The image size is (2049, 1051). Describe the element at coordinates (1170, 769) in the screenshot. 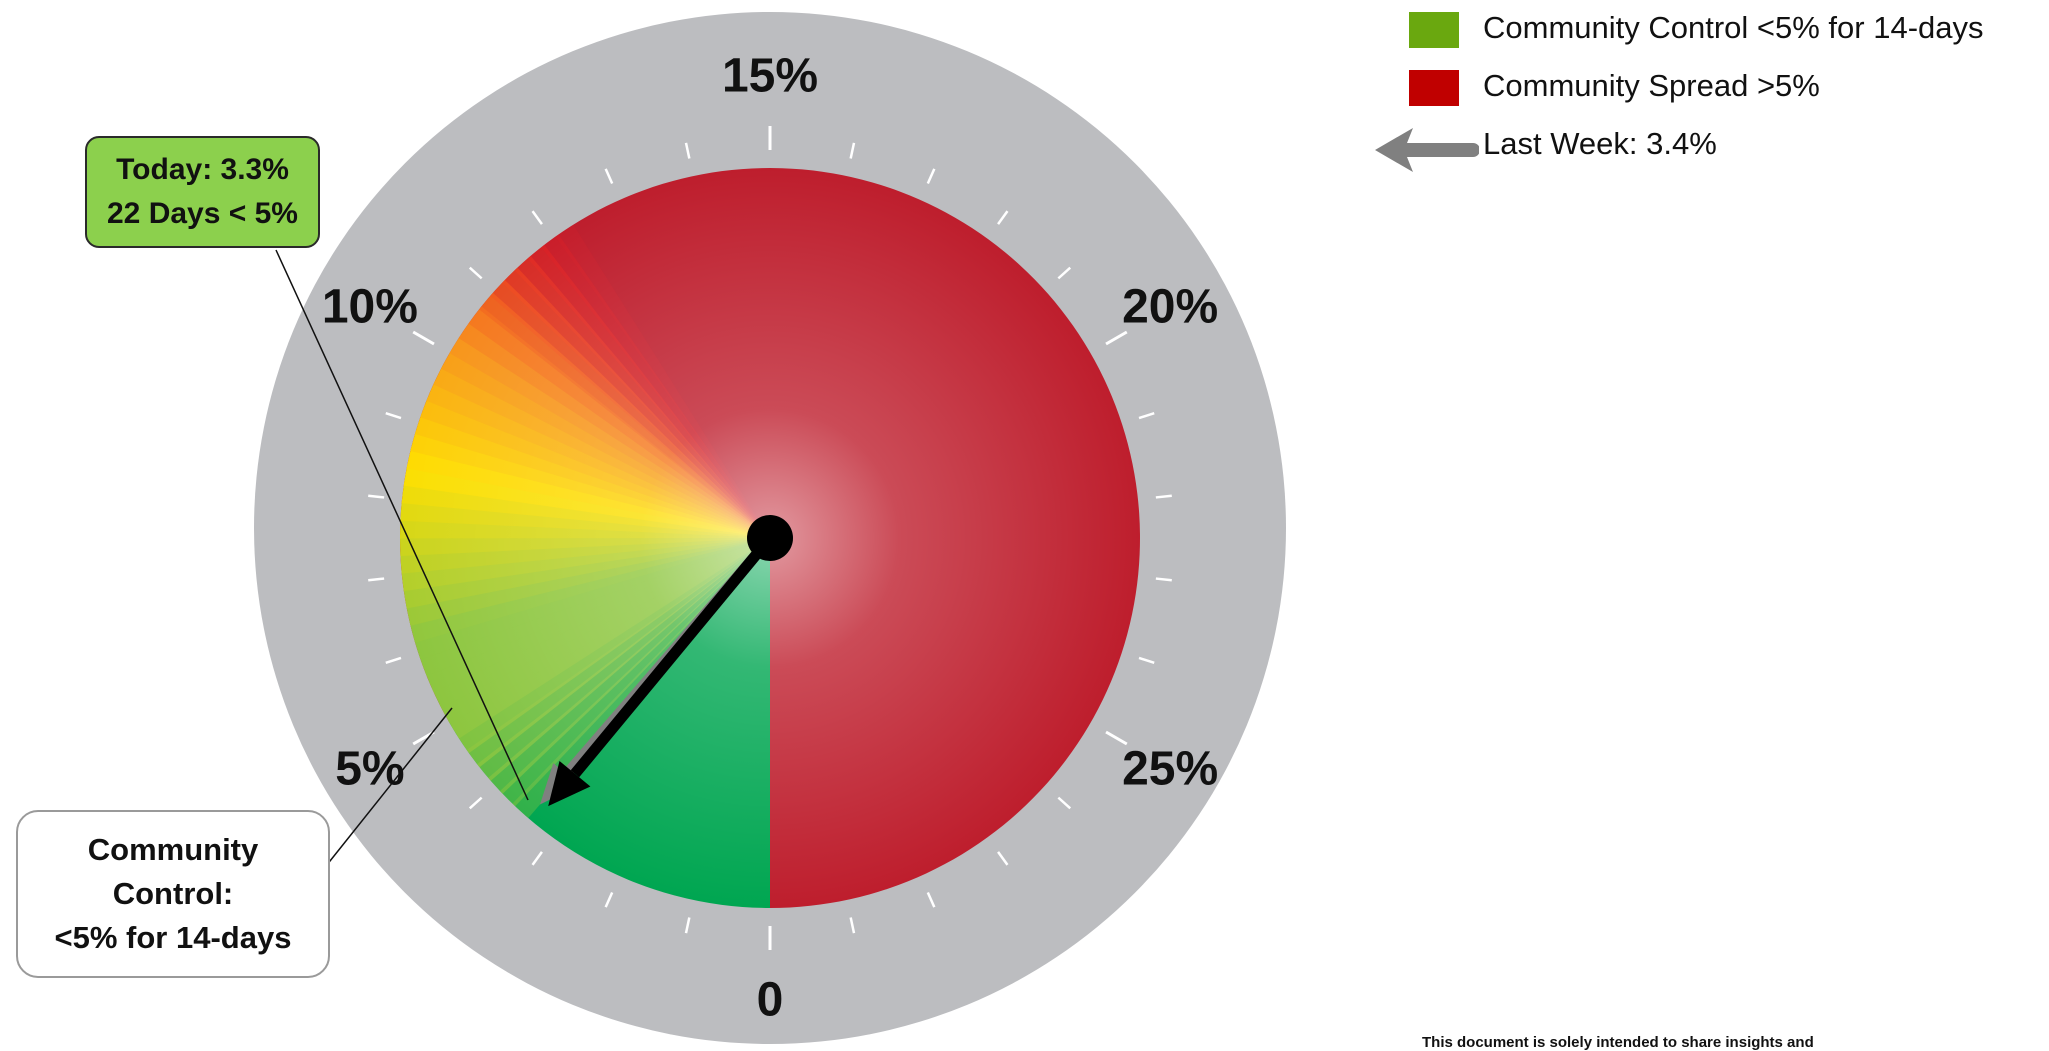

I see `scale-label: 25%` at that location.